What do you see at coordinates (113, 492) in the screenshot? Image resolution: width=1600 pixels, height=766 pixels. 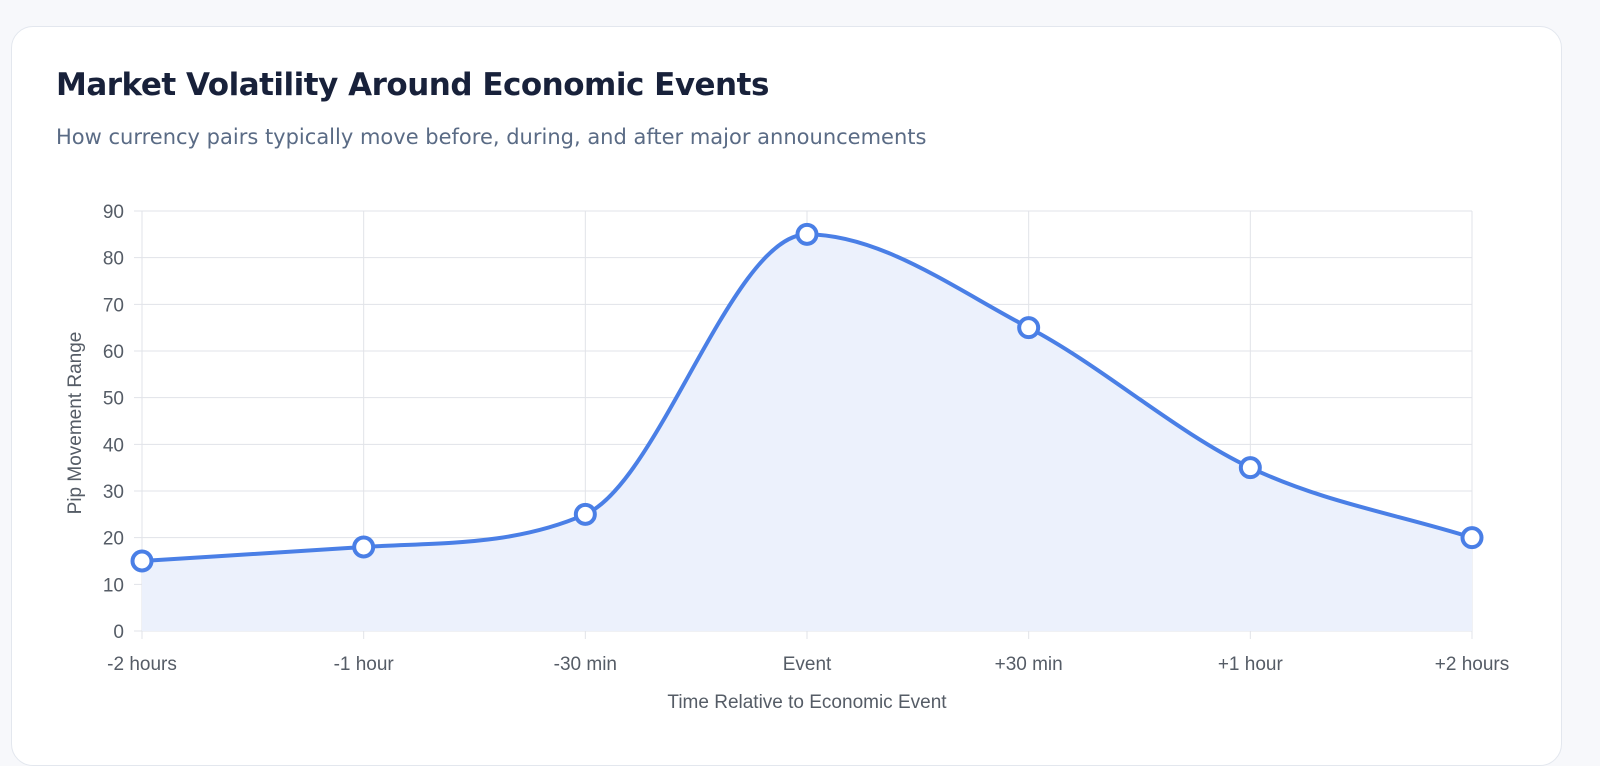 I see `y-tick-label: 30` at bounding box center [113, 492].